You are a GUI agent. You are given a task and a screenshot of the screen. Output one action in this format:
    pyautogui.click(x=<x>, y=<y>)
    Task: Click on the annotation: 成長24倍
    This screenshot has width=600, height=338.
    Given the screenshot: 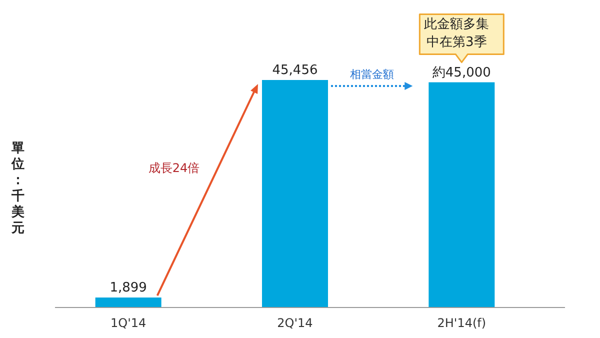 What is the action you would take?
    pyautogui.click(x=174, y=167)
    